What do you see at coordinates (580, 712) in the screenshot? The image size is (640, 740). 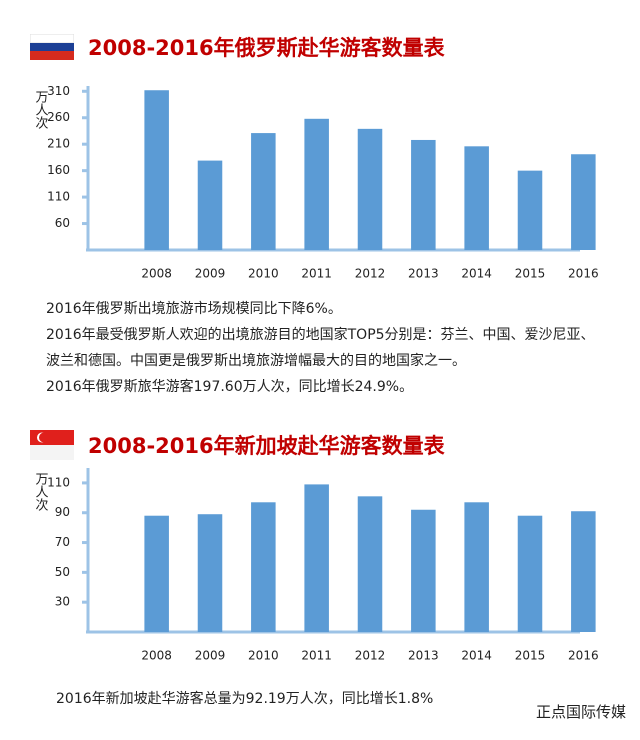 I see `footer: 正点国际传媒` at bounding box center [580, 712].